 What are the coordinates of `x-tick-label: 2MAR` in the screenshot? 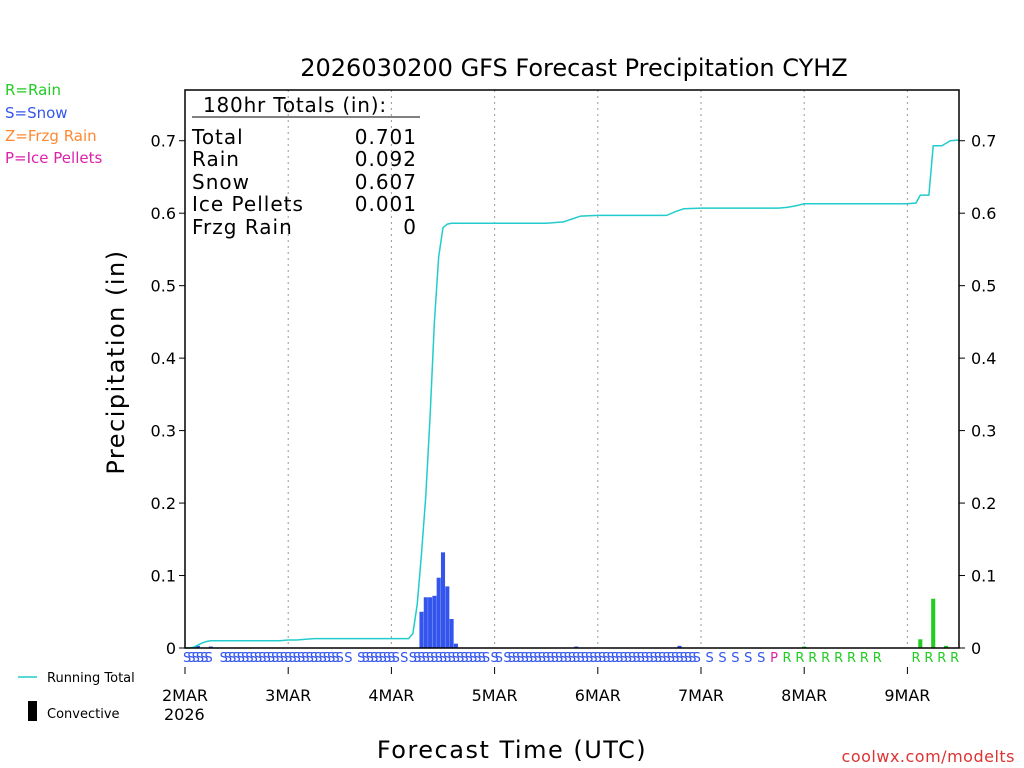 It's located at (185, 695).